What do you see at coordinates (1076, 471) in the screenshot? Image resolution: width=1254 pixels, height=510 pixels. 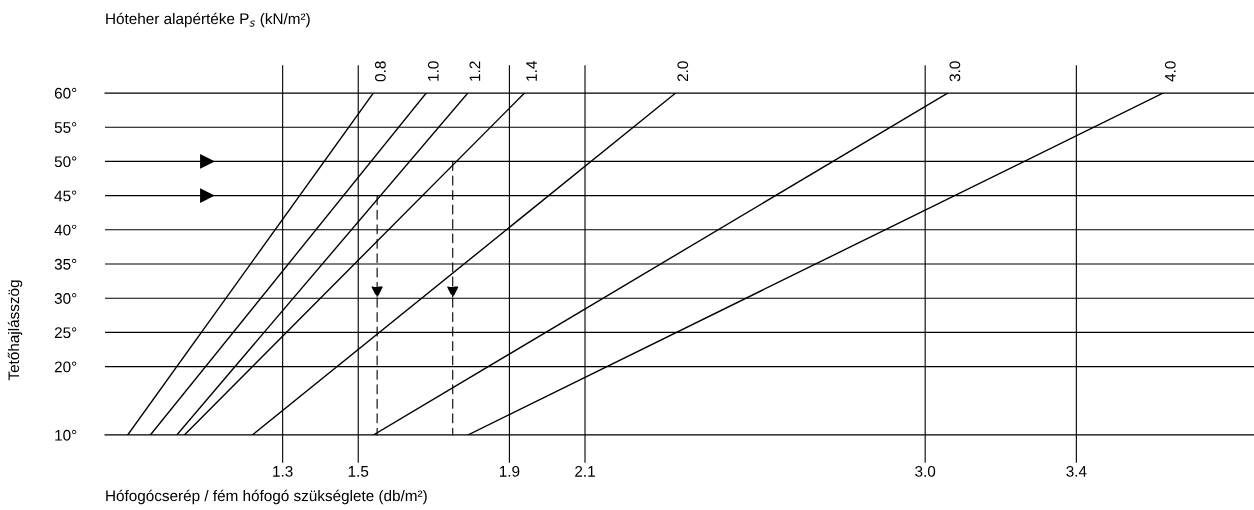 I see `x-tick-label: 3.4` at bounding box center [1076, 471].